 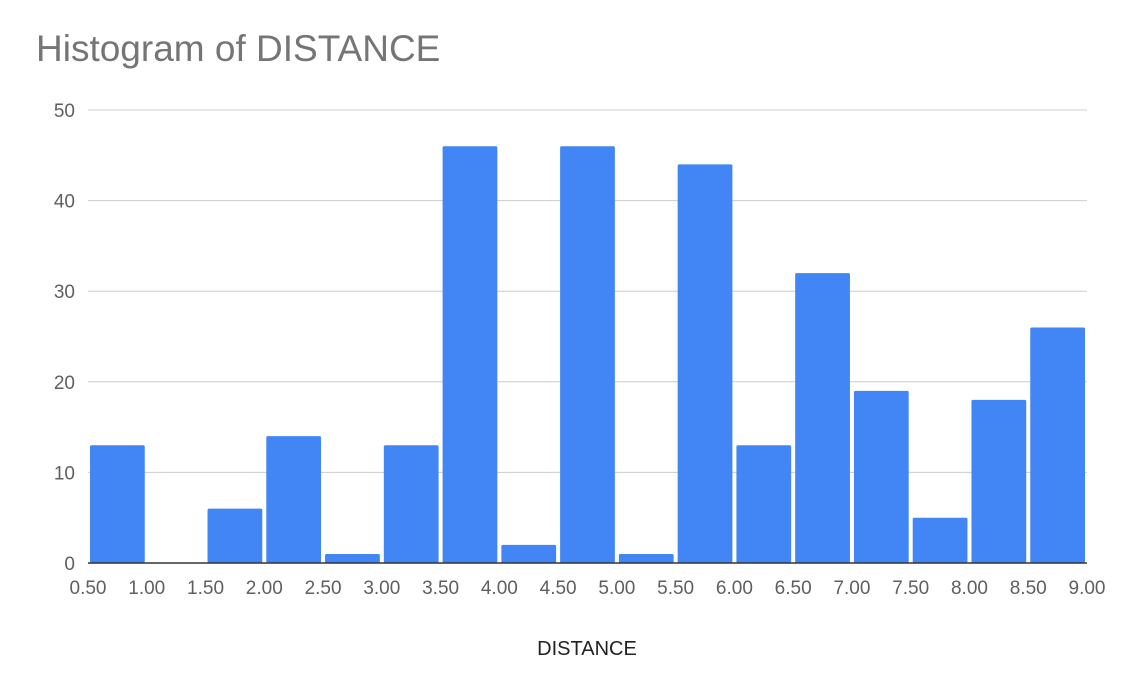 What do you see at coordinates (793, 588) in the screenshot?
I see `x-tick-label: 6.50` at bounding box center [793, 588].